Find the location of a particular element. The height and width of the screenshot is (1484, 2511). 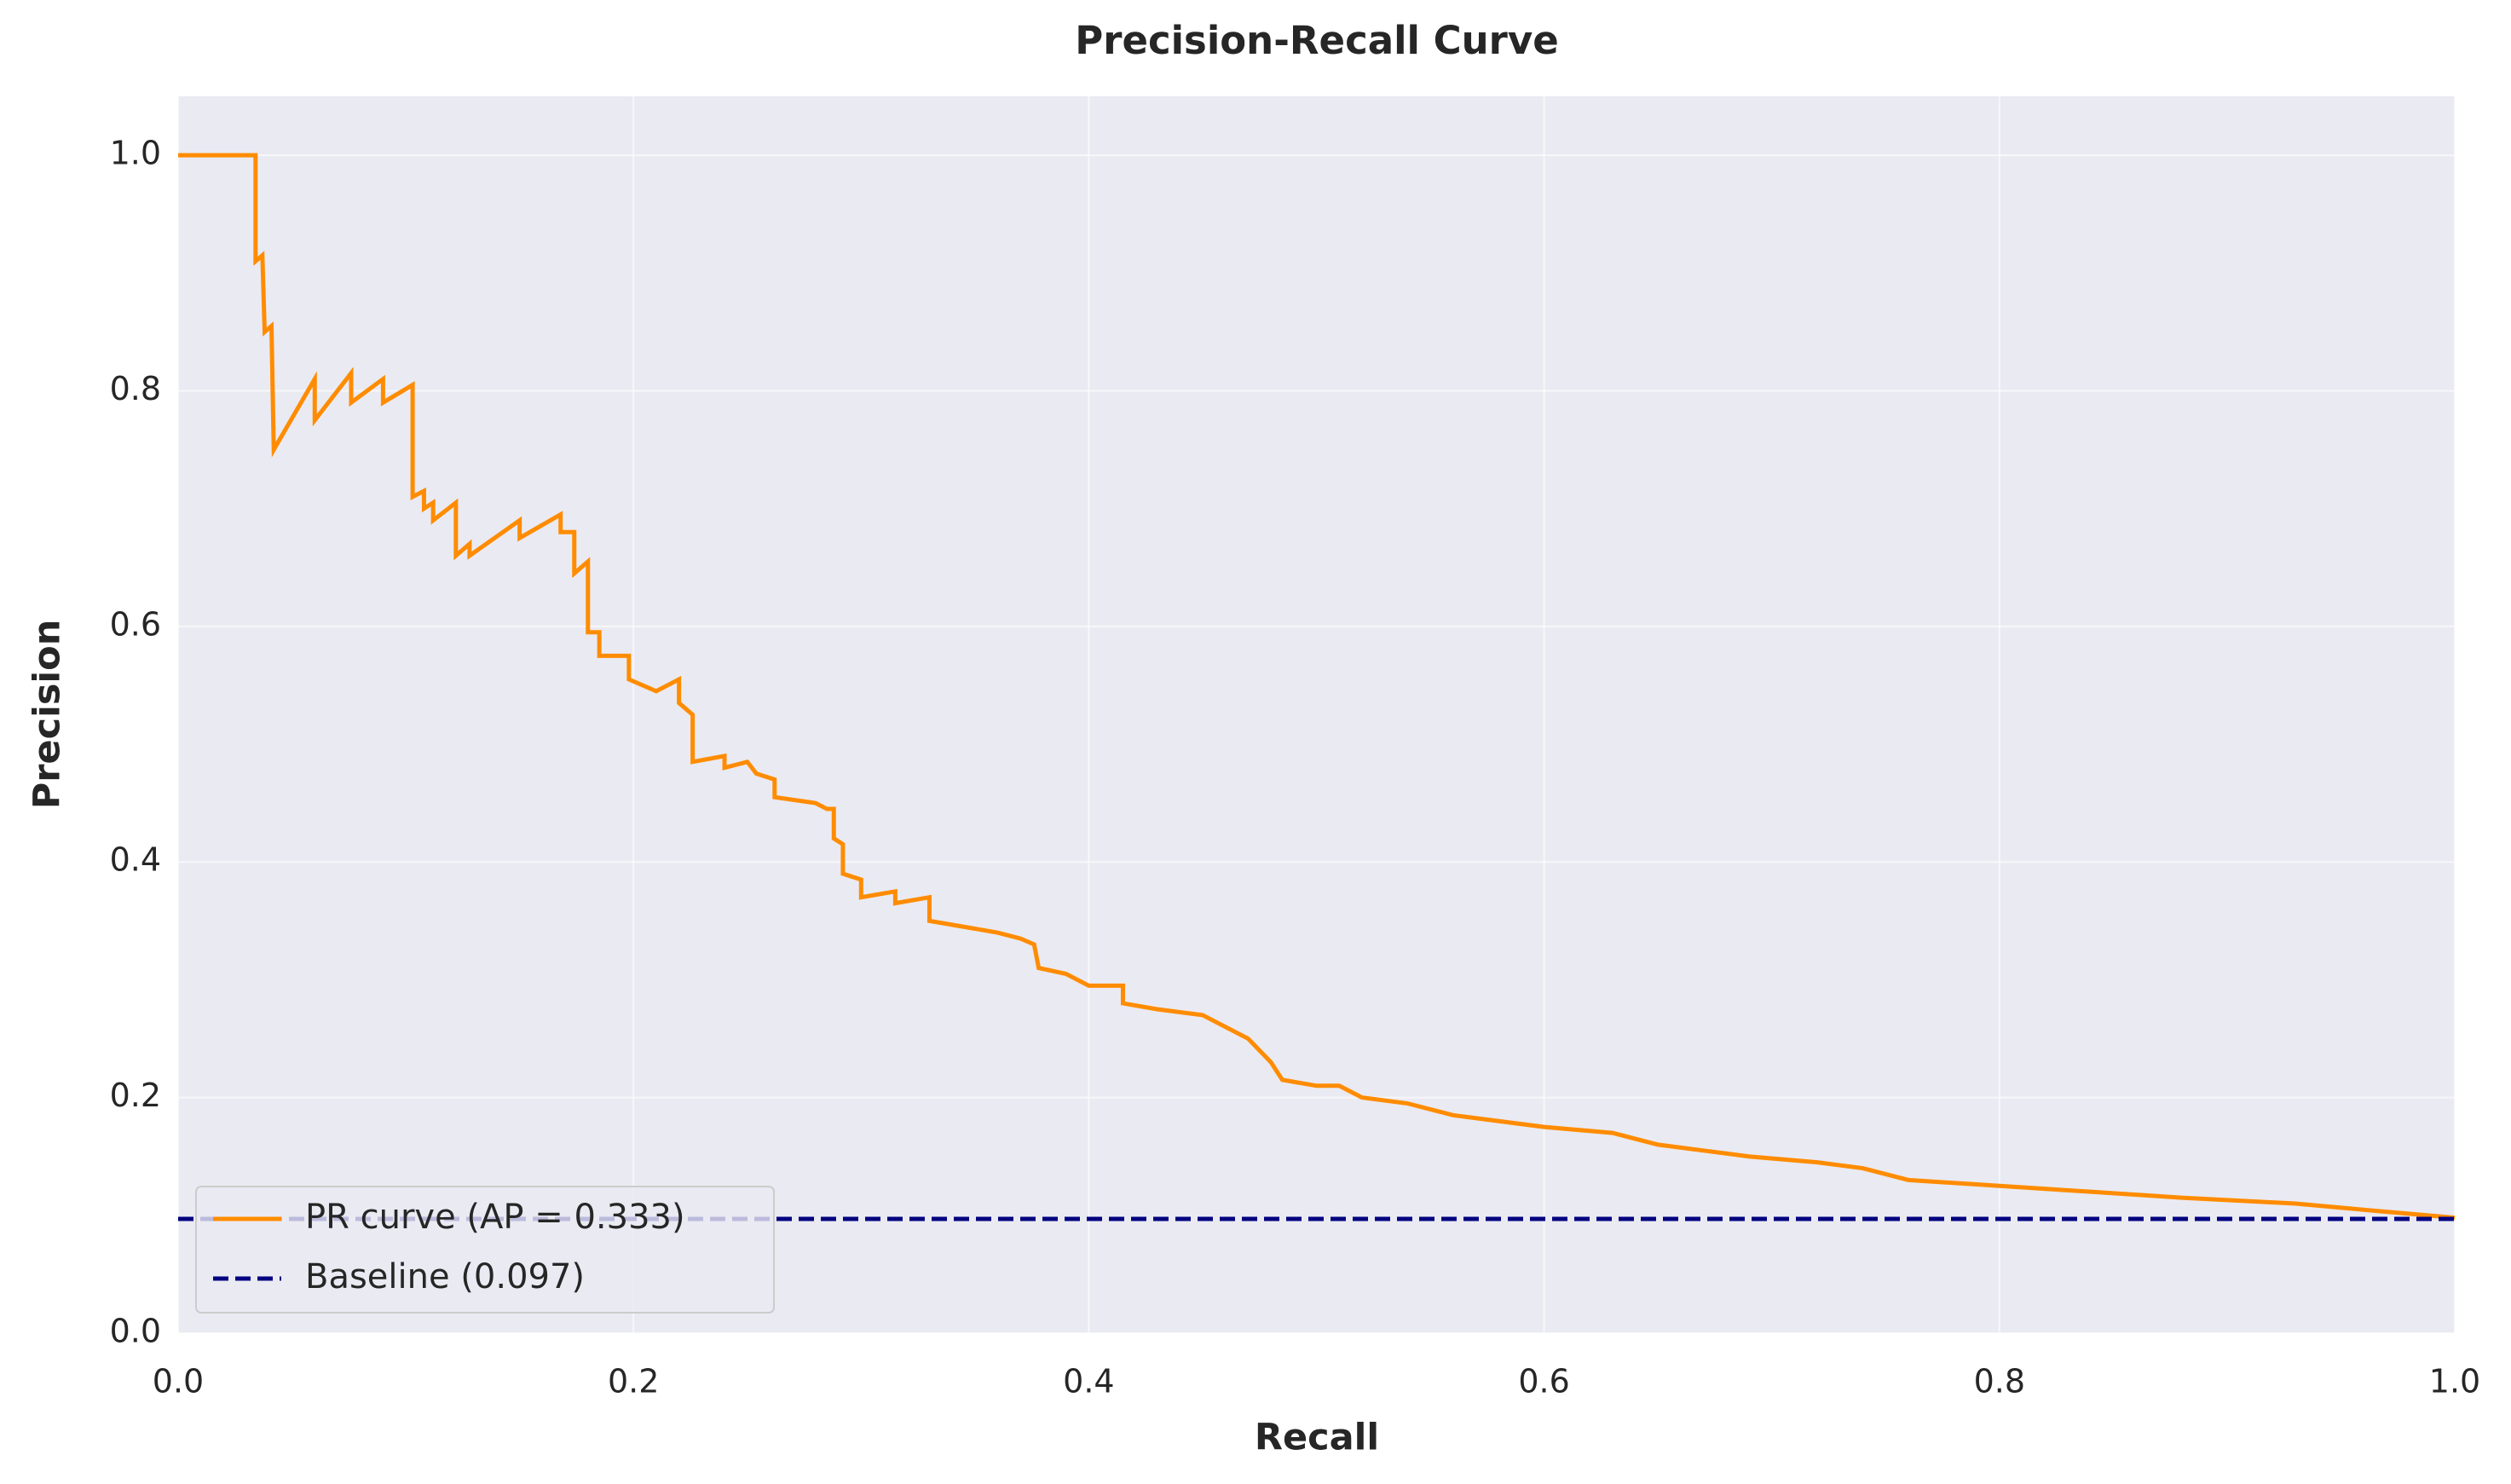

y-tick-label: 1.0 is located at coordinates (135, 153).